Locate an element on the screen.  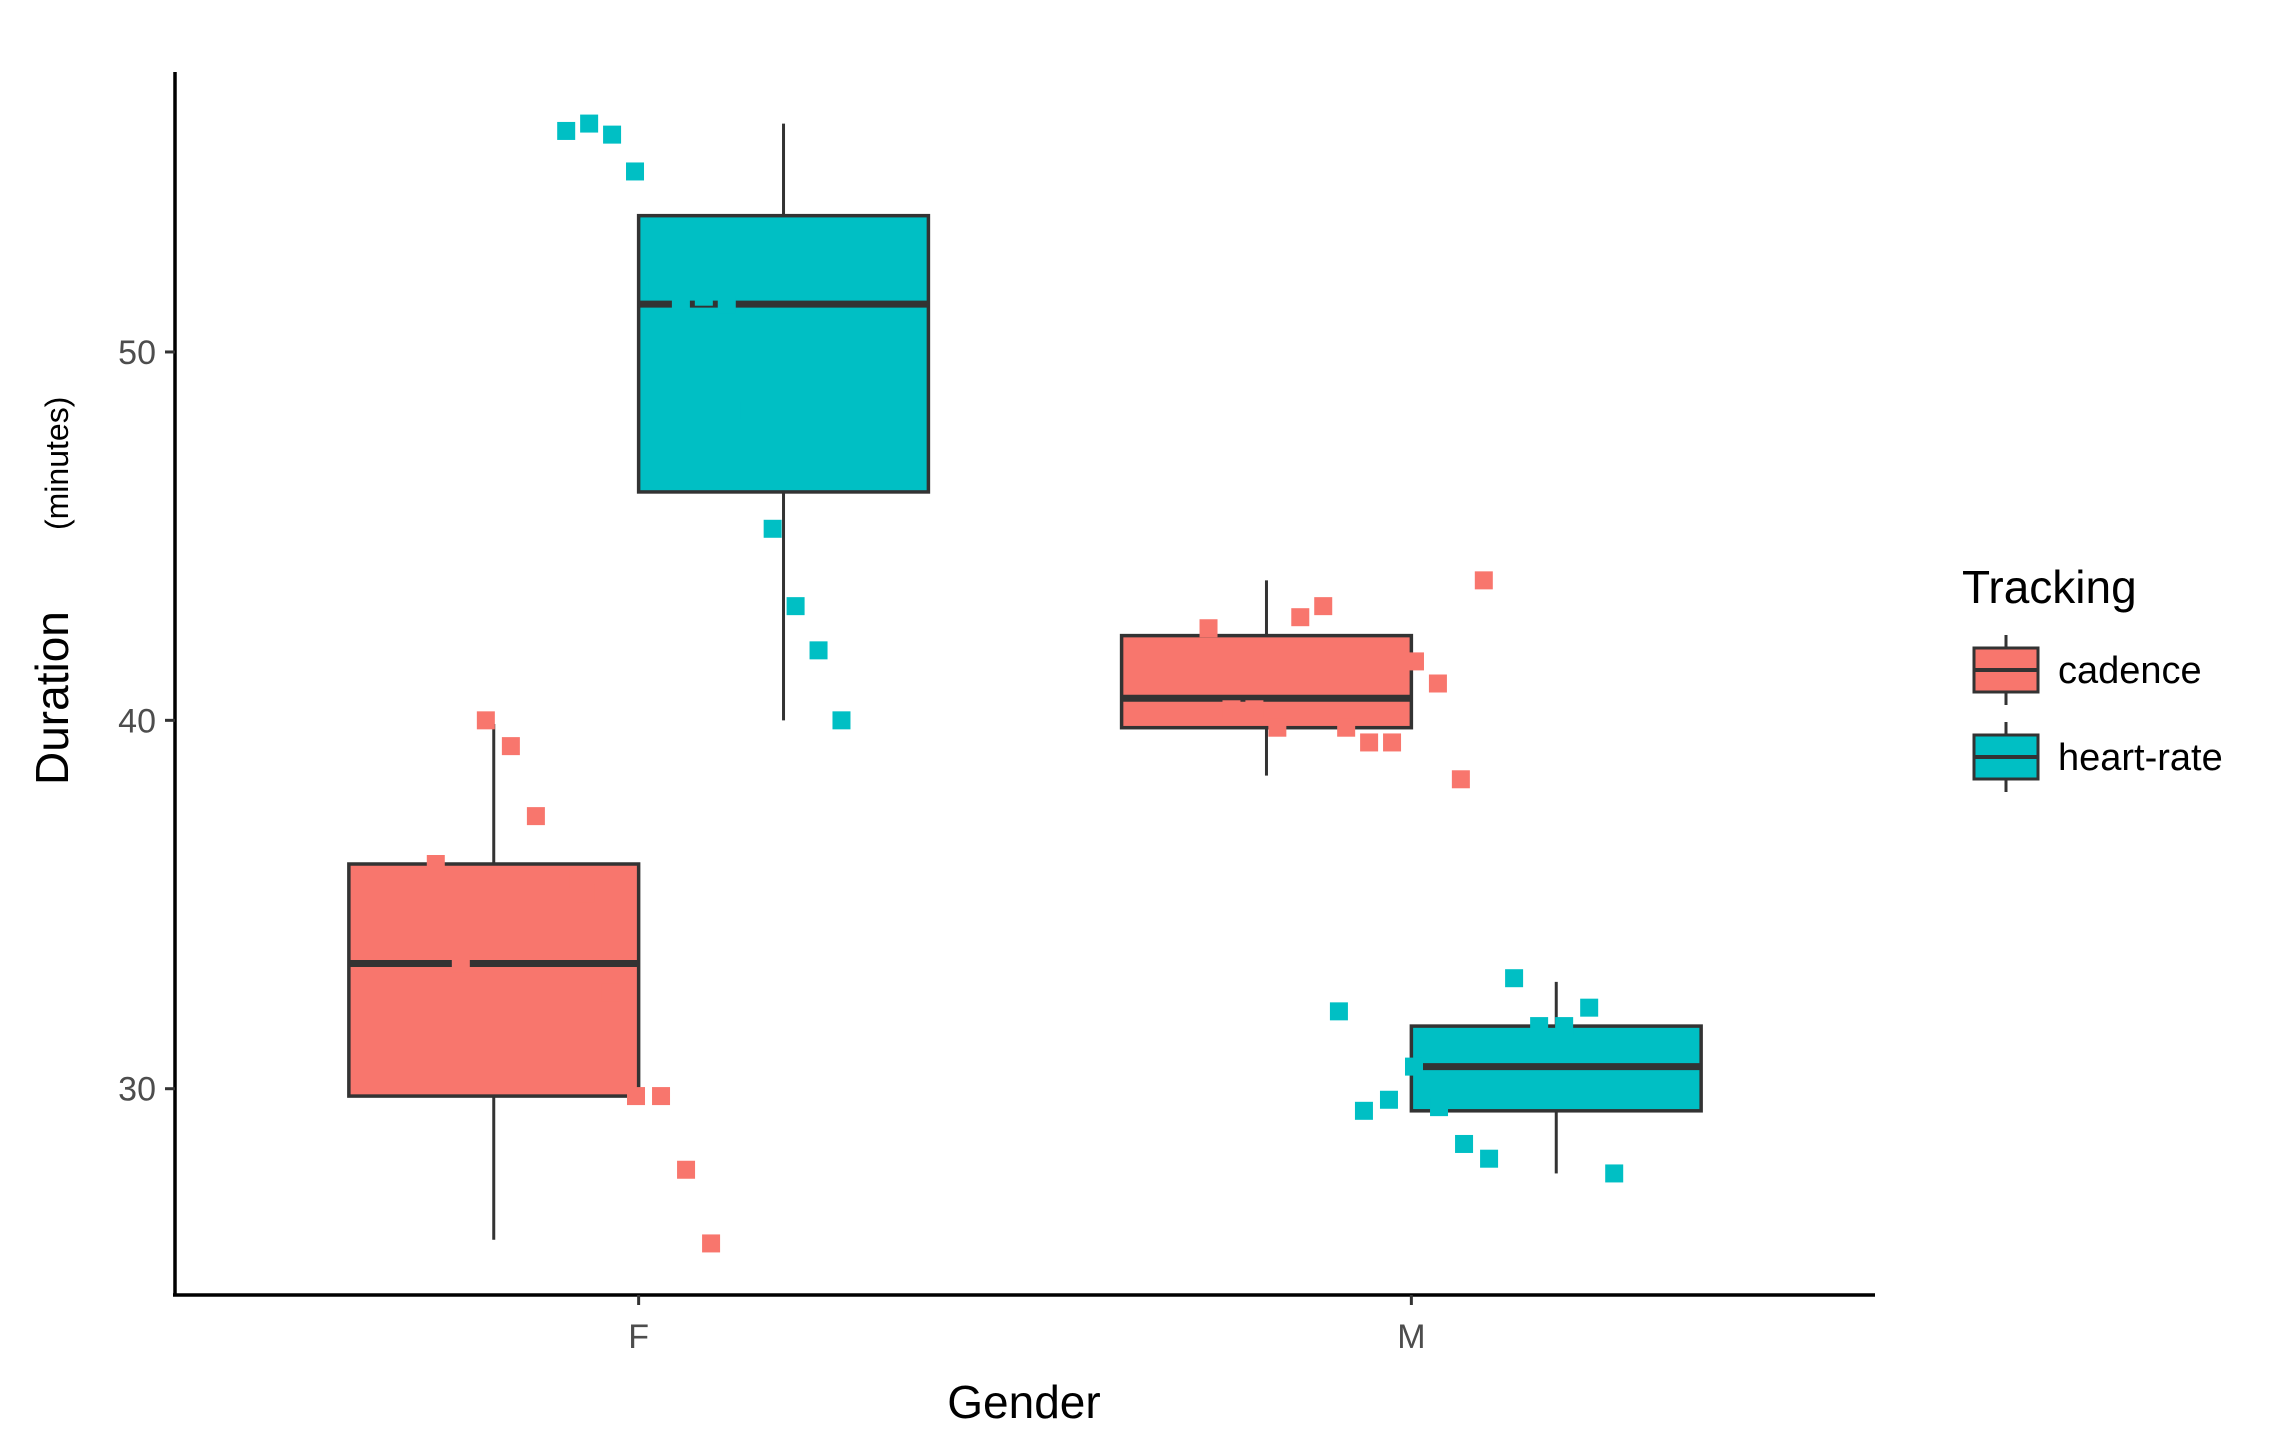
y-axis-title-group: Duration is located at coordinates (52, 698).